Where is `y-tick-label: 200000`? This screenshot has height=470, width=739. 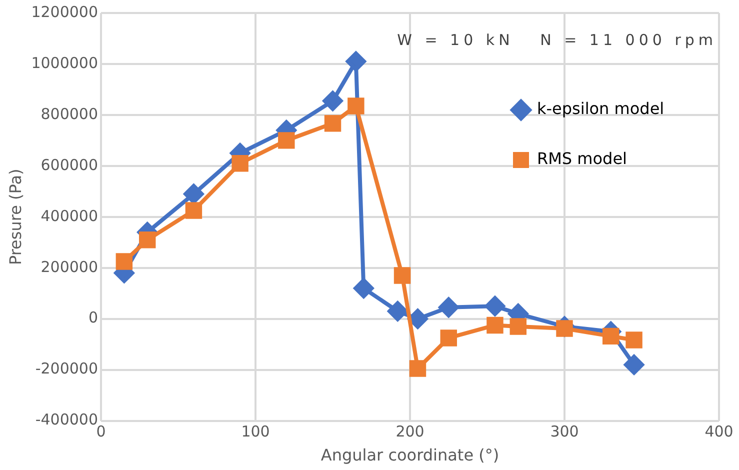 y-tick-label: 200000 is located at coordinates (69, 267).